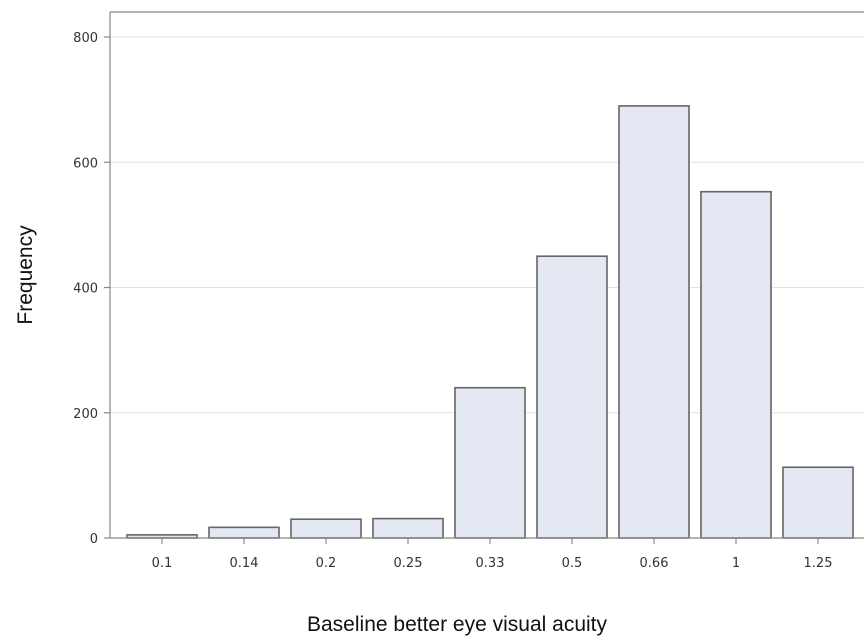  What do you see at coordinates (25, 275) in the screenshot?
I see `y-axis-title: Frequency` at bounding box center [25, 275].